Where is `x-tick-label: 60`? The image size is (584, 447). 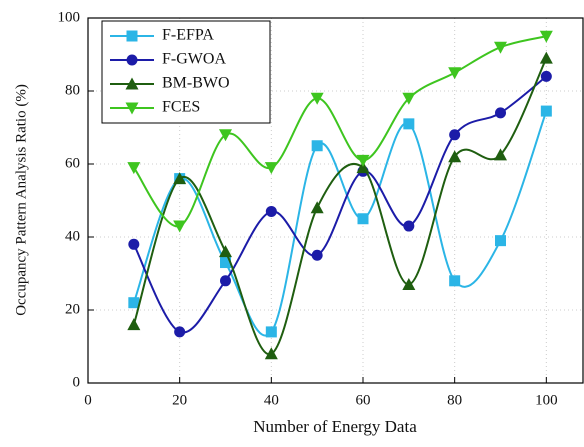
x-tick-label: 60 is located at coordinates (363, 400).